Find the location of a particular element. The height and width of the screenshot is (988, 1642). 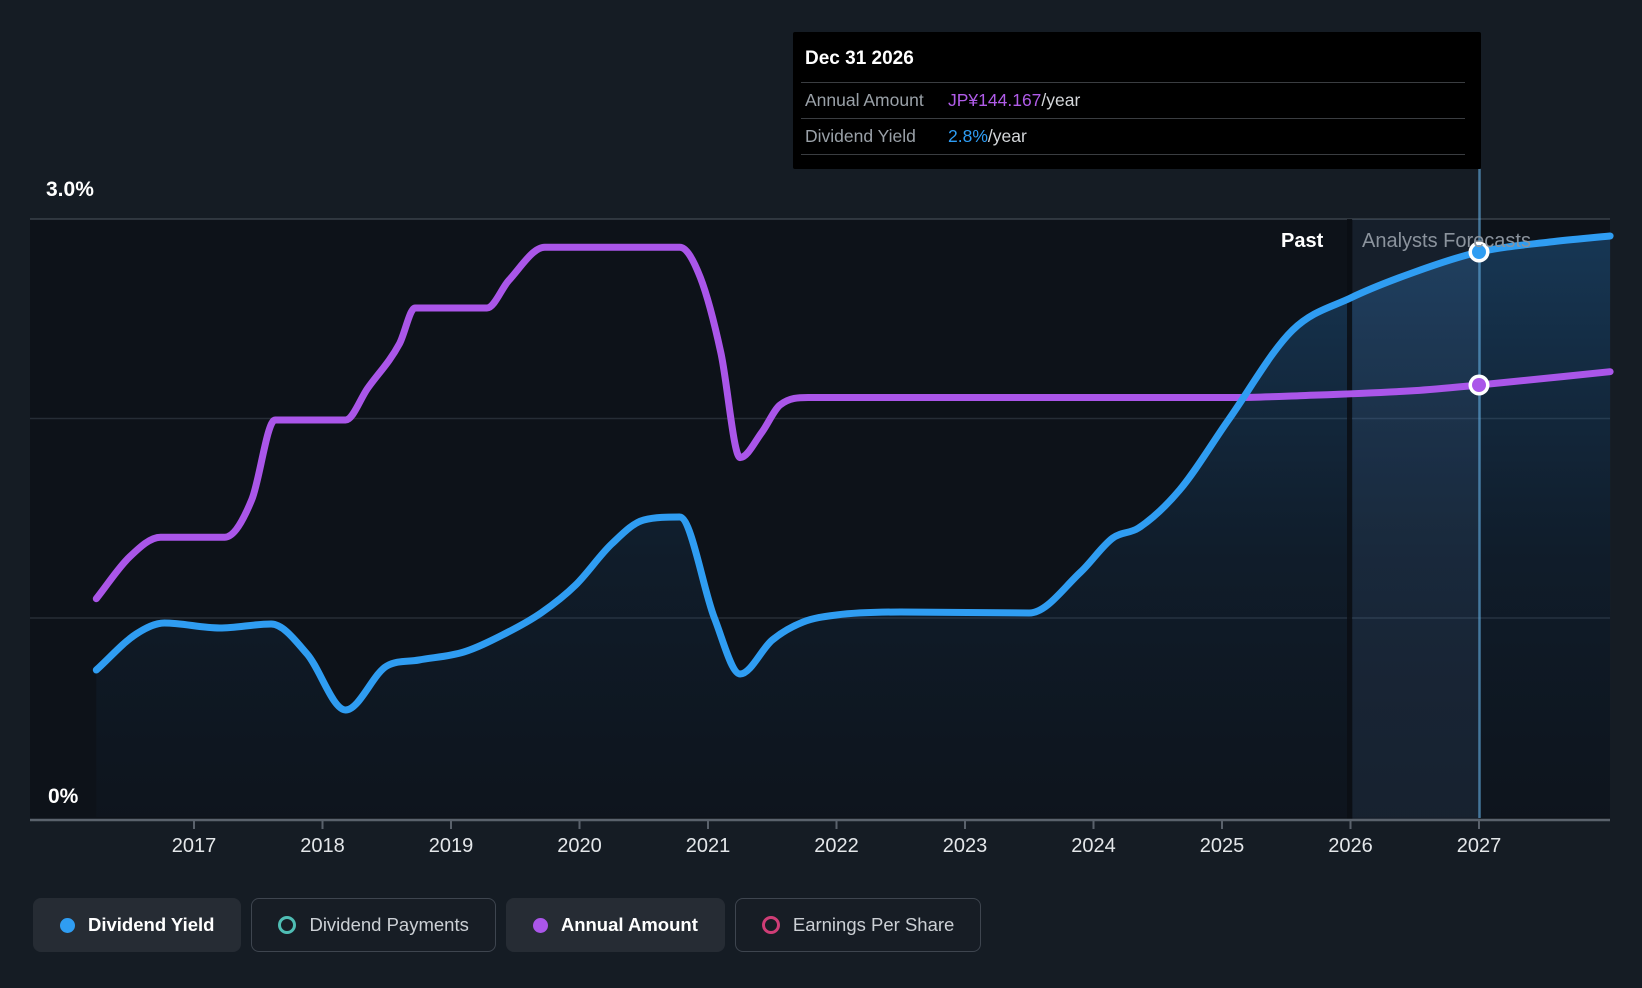

legend-chip-label: Earnings Per Share is located at coordinates (873, 924).